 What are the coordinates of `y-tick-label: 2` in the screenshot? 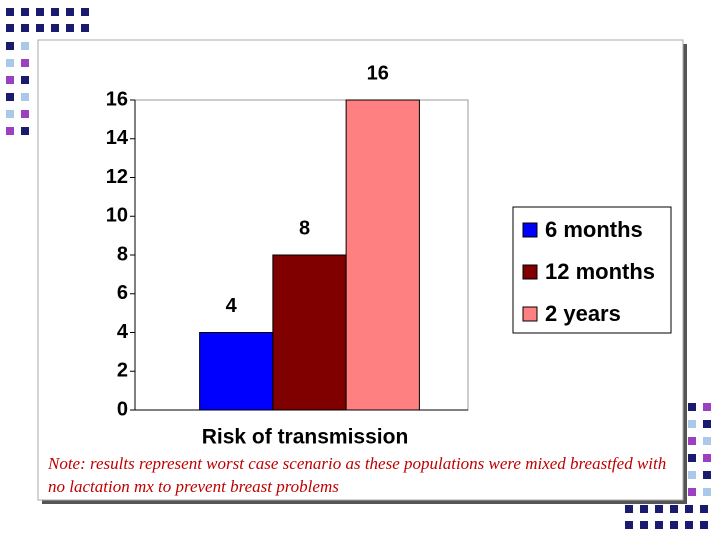 It's located at (122, 371).